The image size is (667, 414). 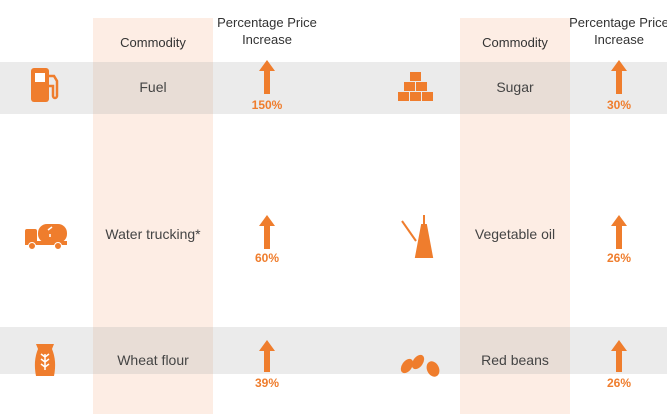 I want to click on commodity-name: Water trucking*, so click(x=153, y=234).